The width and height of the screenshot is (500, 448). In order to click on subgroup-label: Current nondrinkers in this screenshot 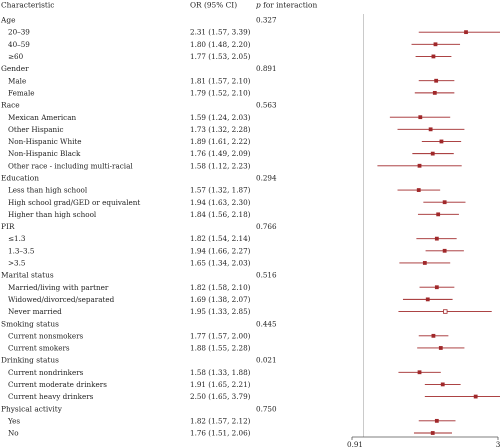, I will do `click(46, 372)`.